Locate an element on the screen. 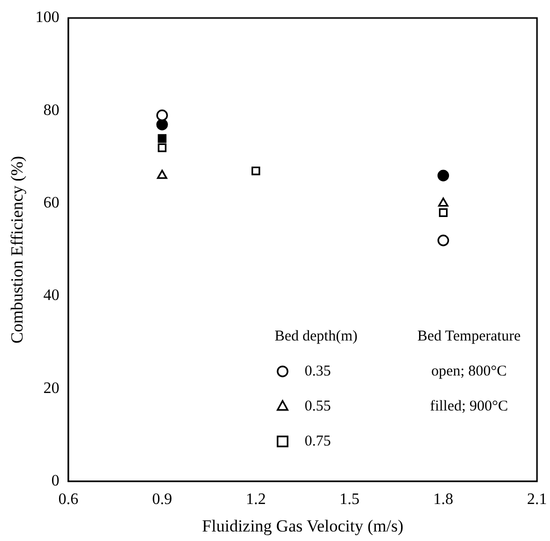 The width and height of the screenshot is (550, 541). x-tick-label: 1.2 is located at coordinates (256, 499).